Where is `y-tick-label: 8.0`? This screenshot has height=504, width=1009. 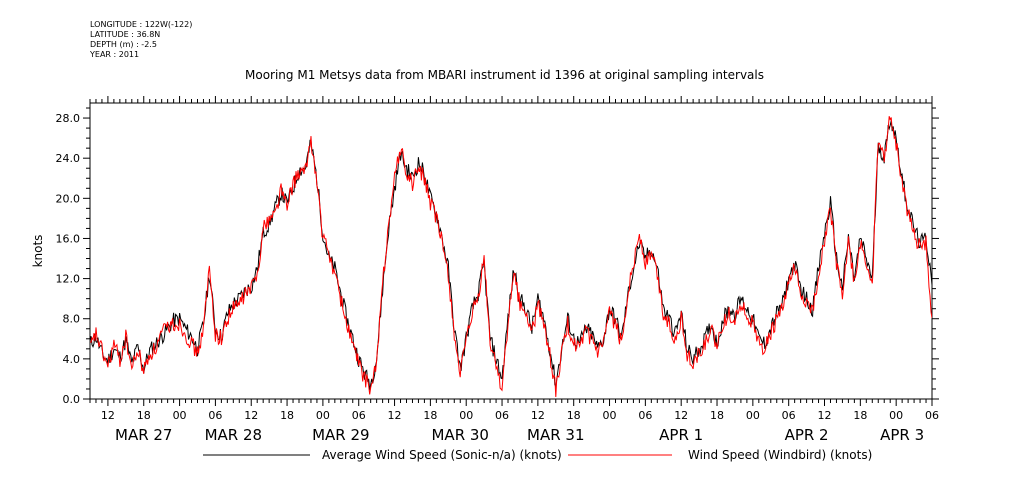 y-tick-label: 8.0 is located at coordinates (72, 319).